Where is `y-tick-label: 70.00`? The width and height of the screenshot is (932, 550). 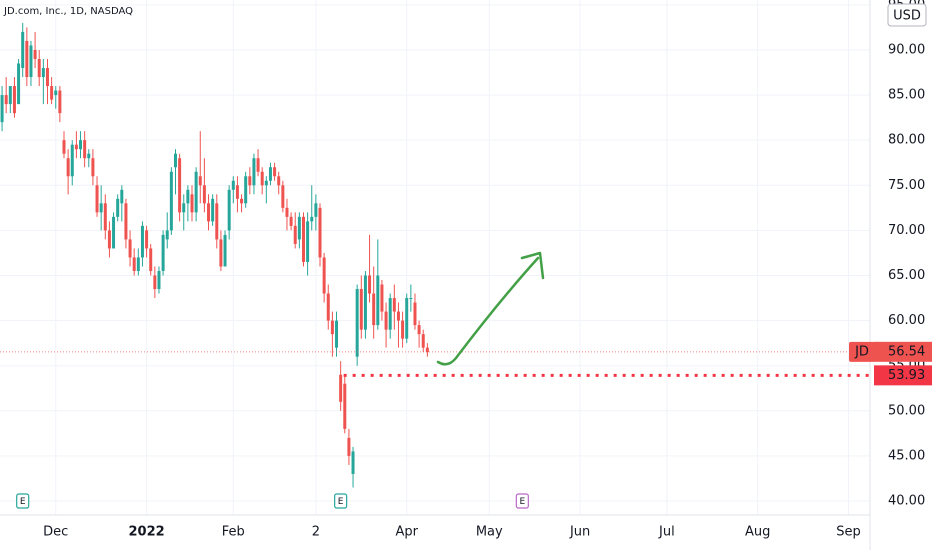
y-tick-label: 70.00 is located at coordinates (906, 230).